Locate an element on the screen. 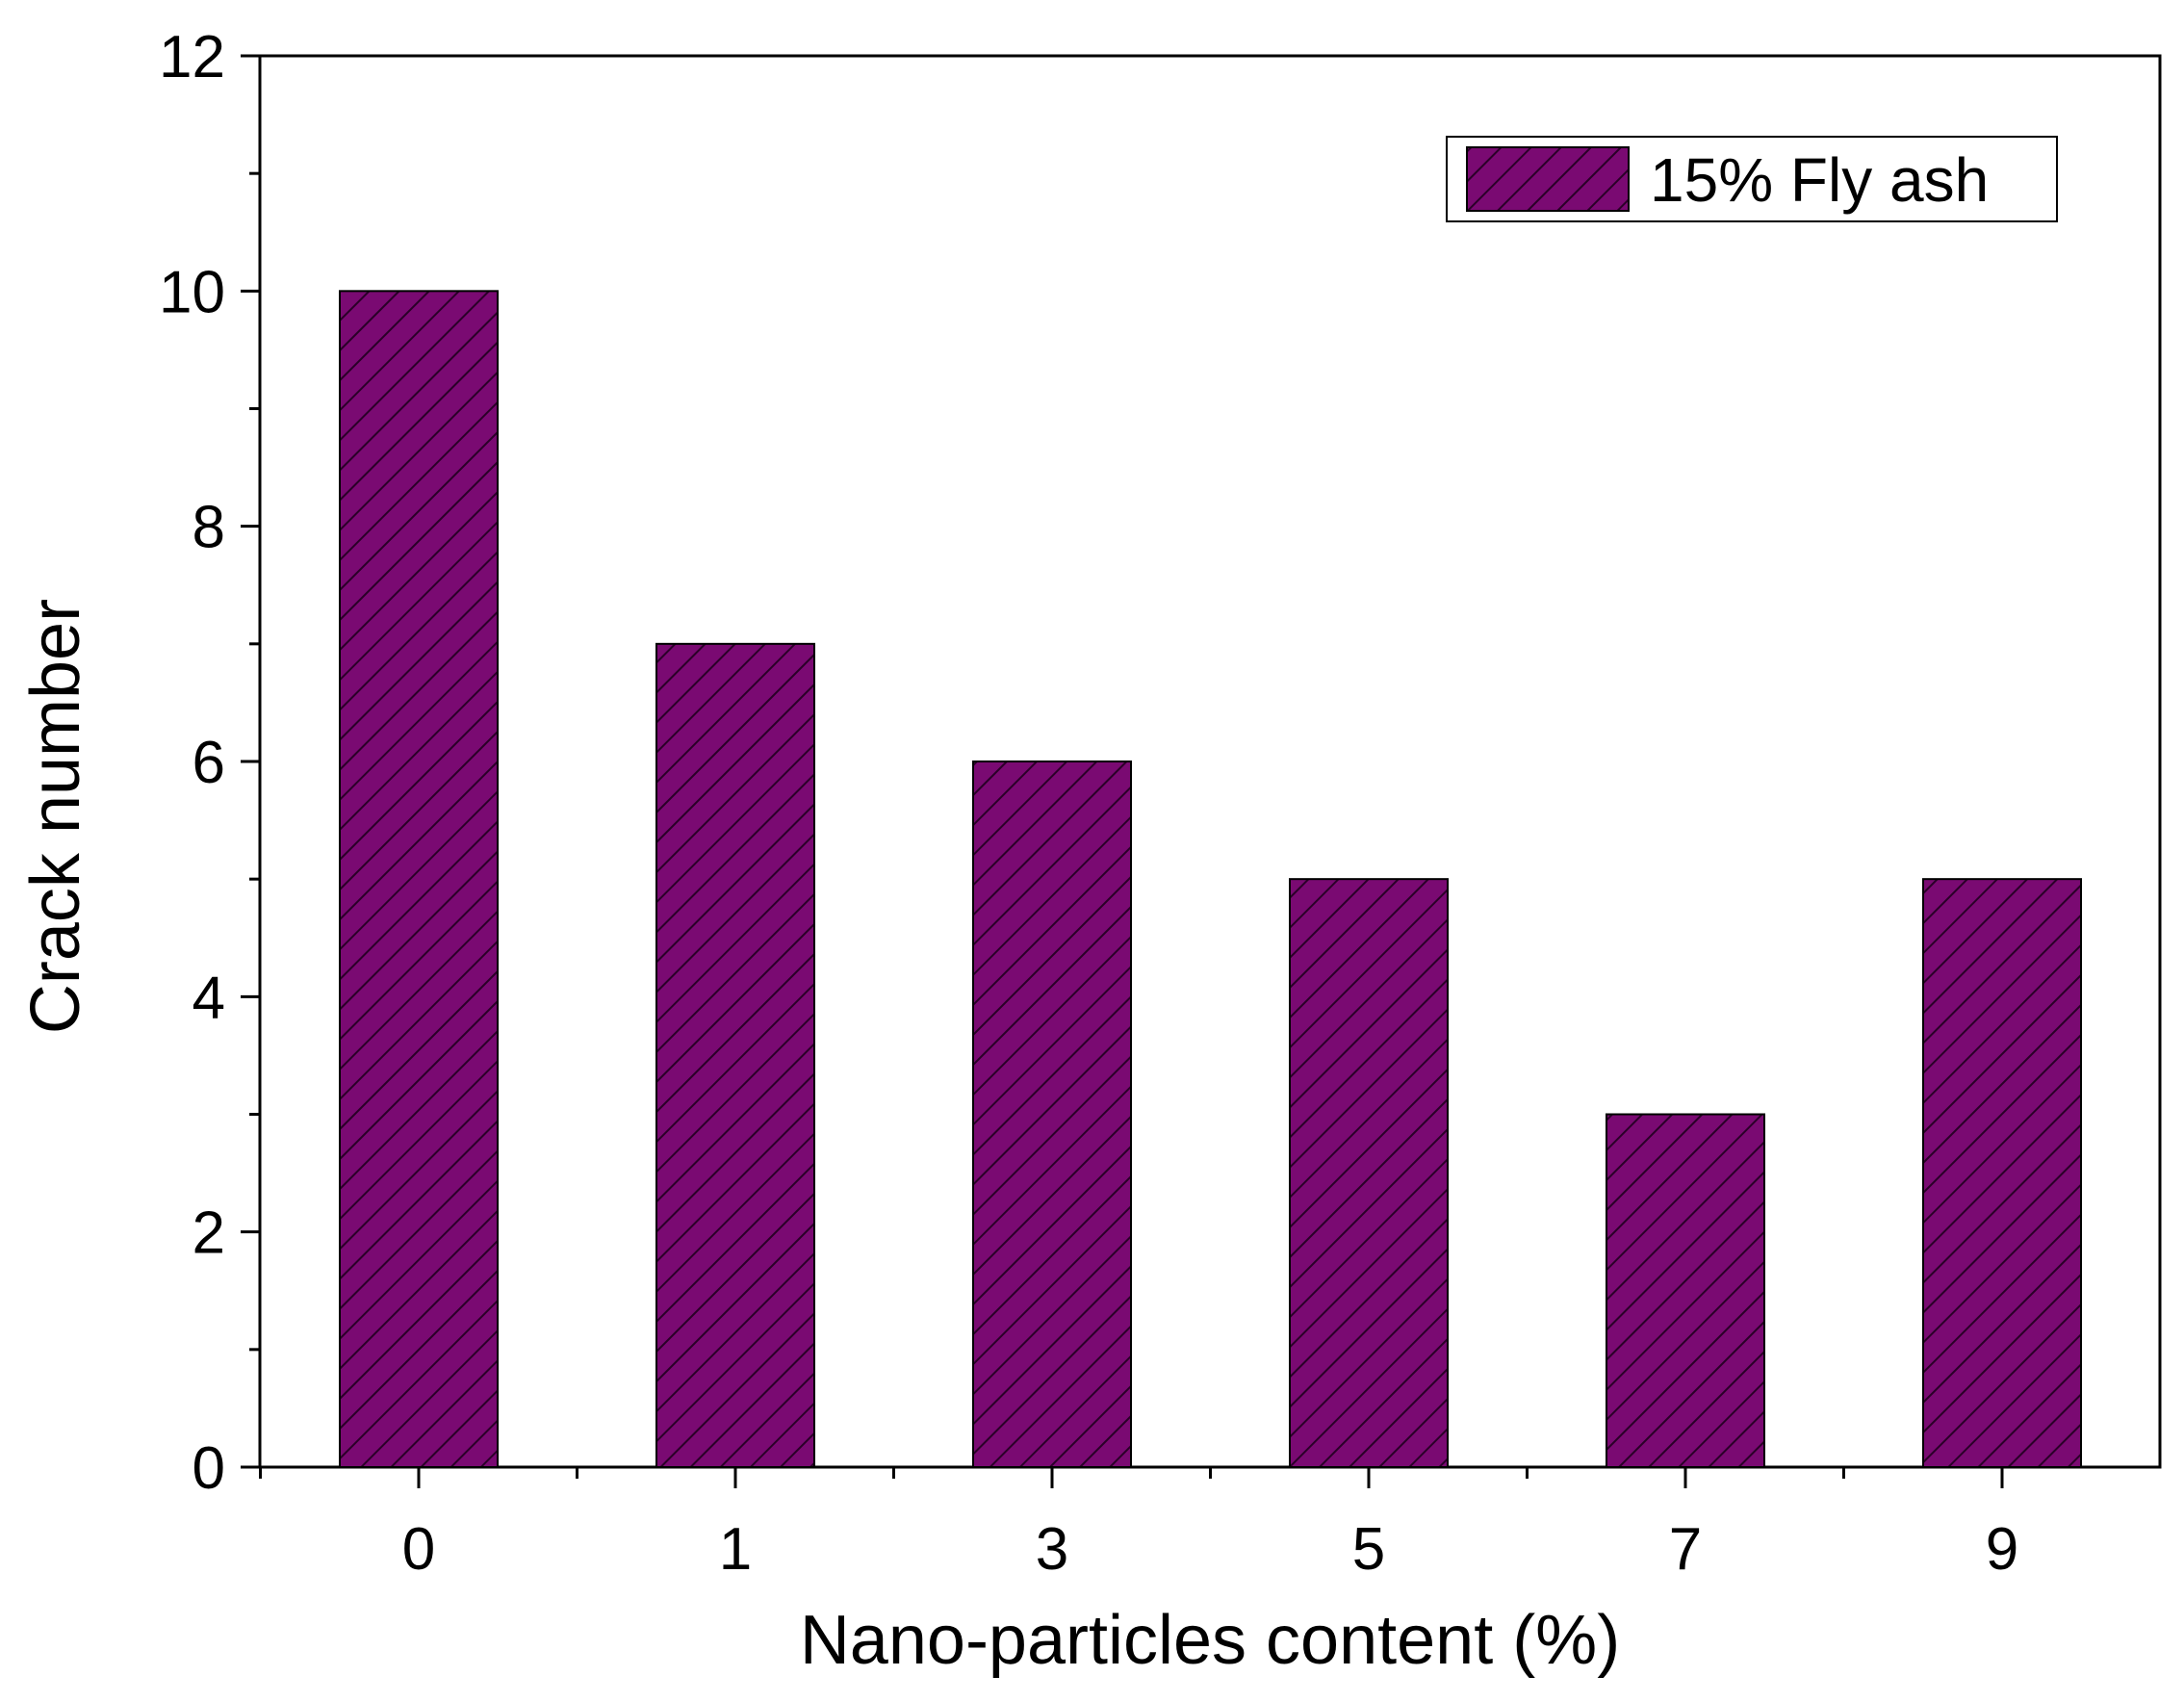 This screenshot has height=1702, width=2184. x-tick-label: 7 is located at coordinates (1685, 1549).